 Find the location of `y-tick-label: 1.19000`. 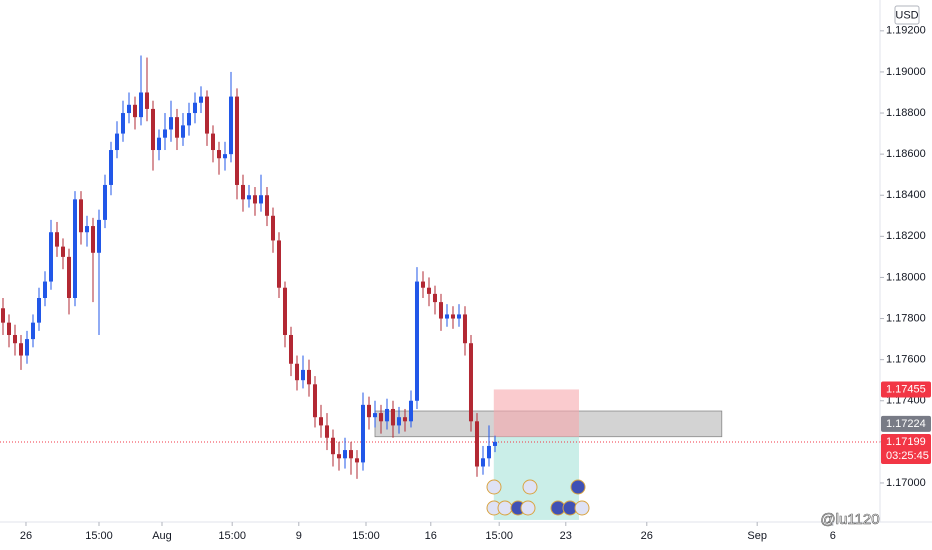

y-tick-label: 1.19000 is located at coordinates (906, 72).